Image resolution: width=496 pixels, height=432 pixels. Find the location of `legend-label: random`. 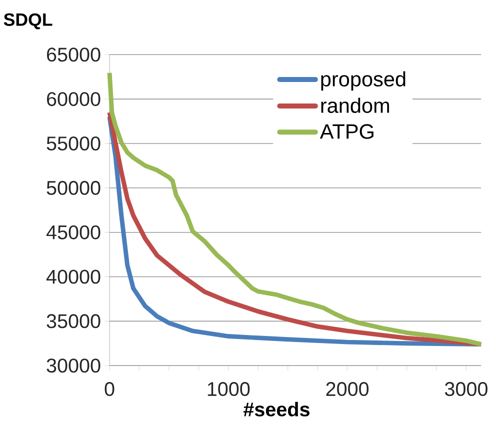

legend-label: random is located at coordinates (355, 105).